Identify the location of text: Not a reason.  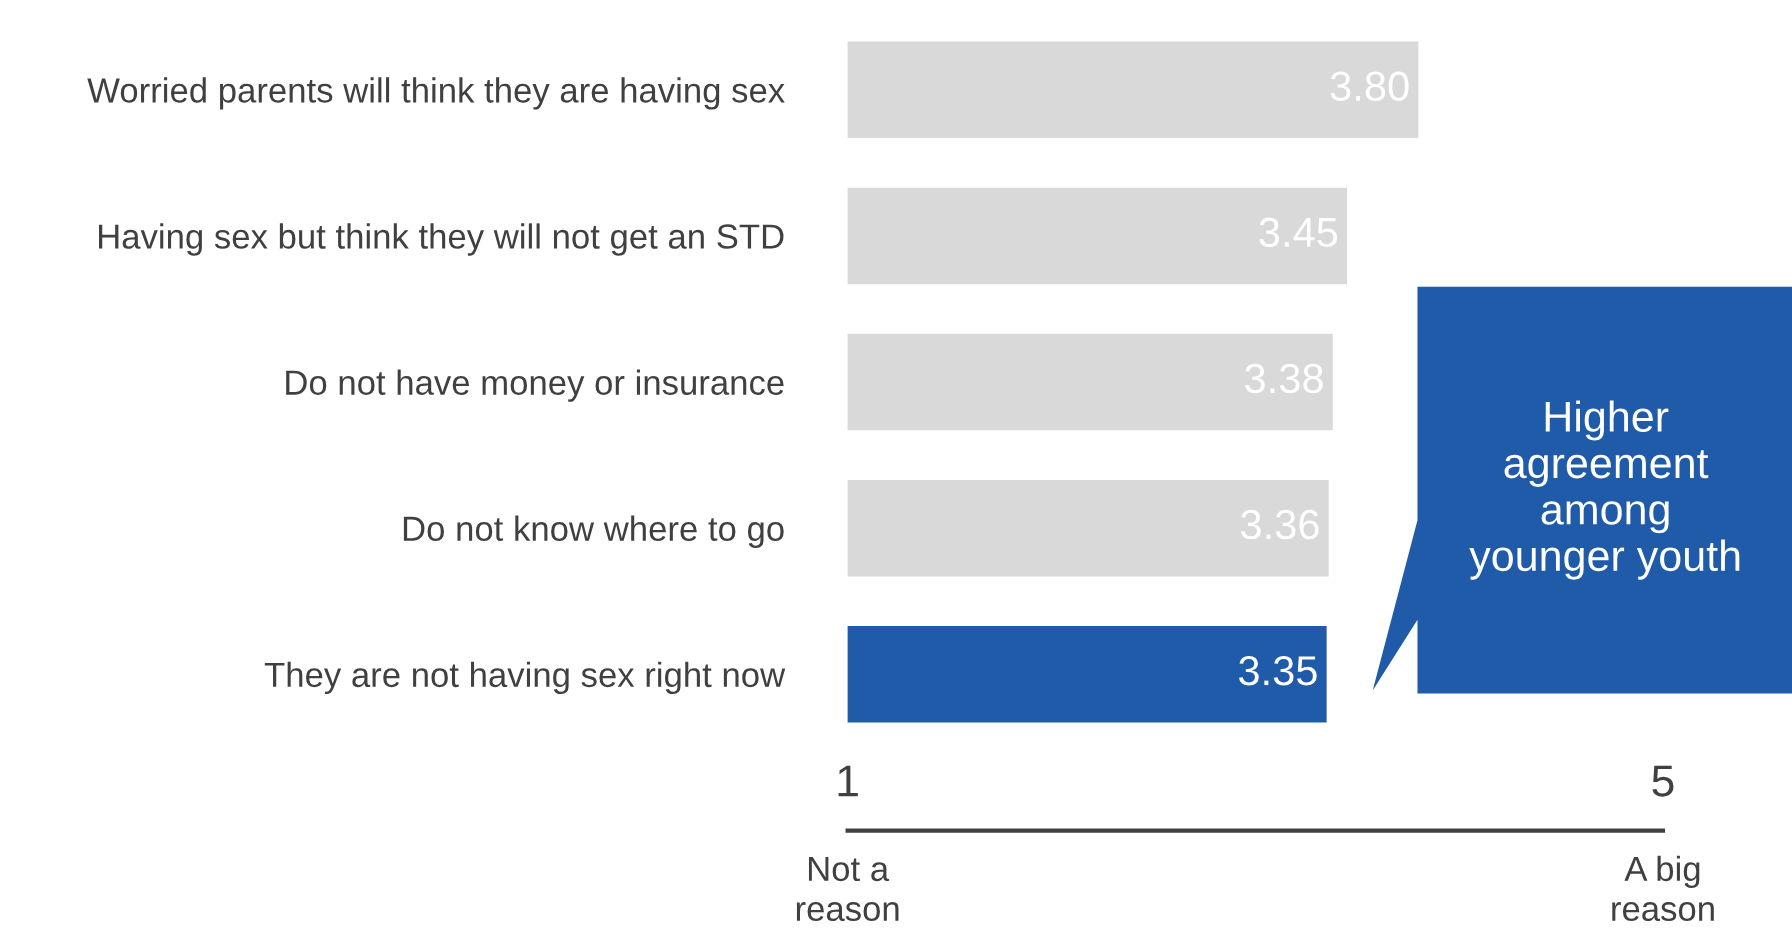
(847, 889).